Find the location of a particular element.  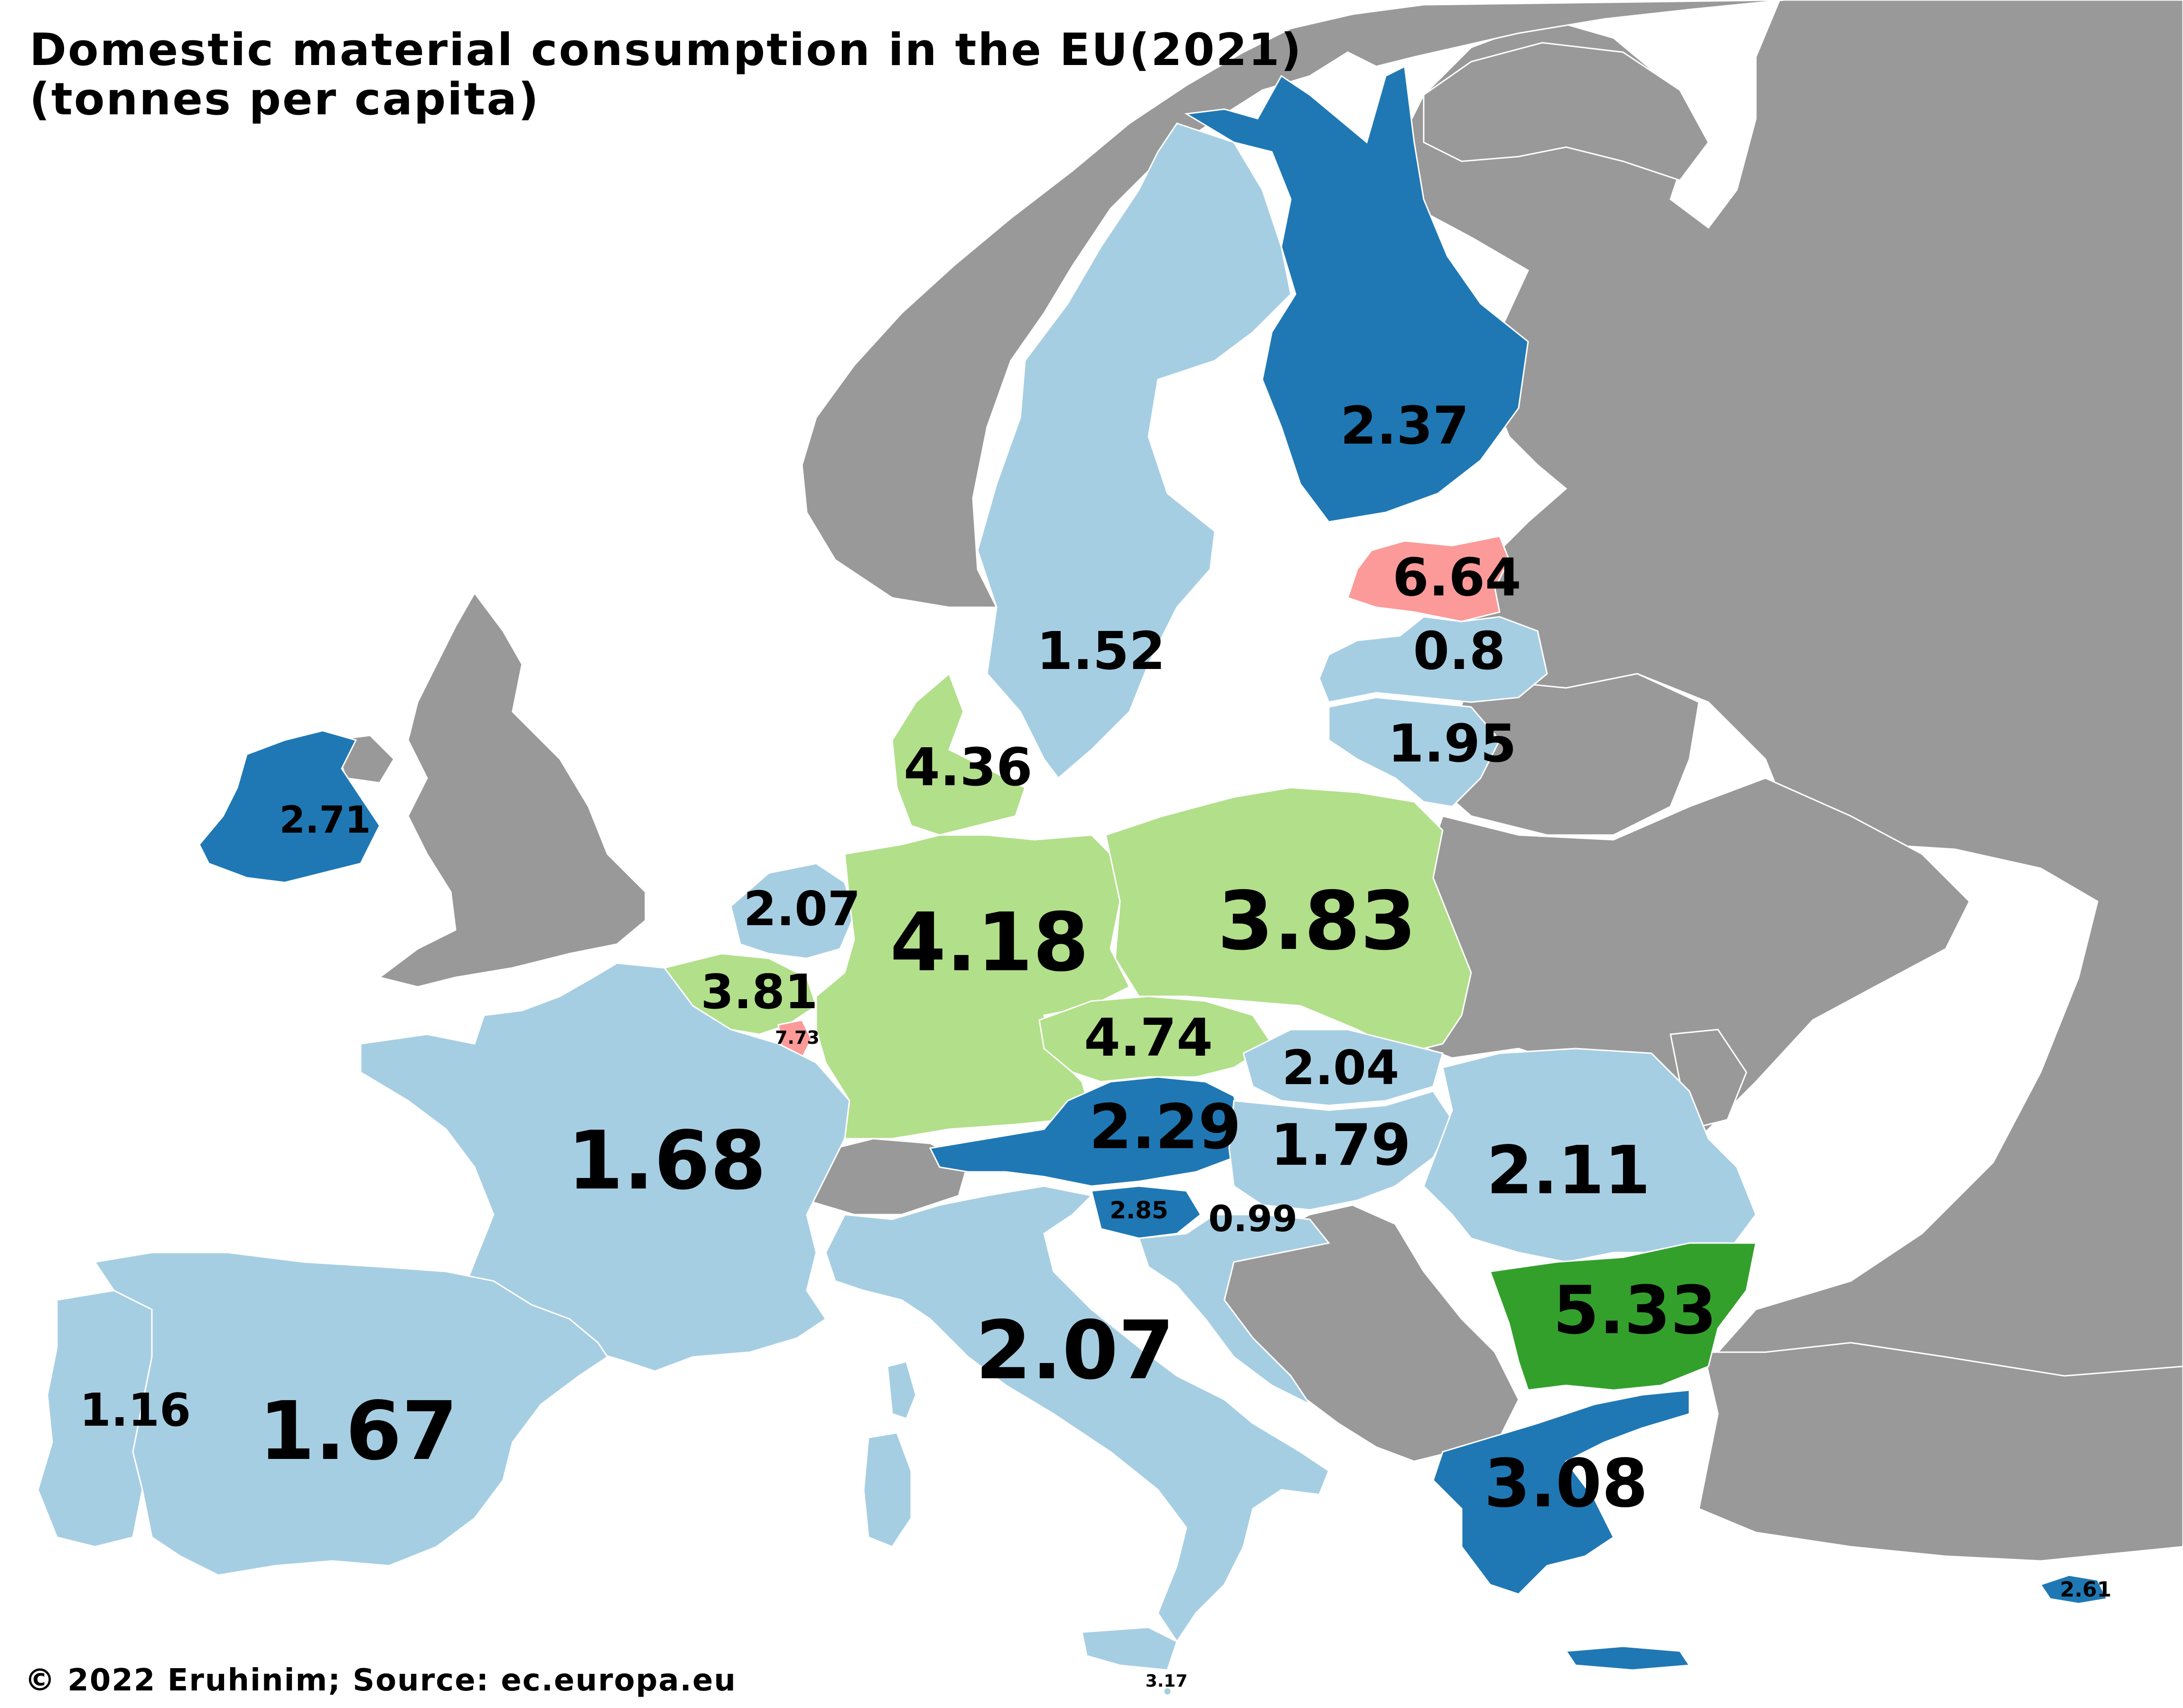

label-bulgaria: 5.33 is located at coordinates (1635, 1310).